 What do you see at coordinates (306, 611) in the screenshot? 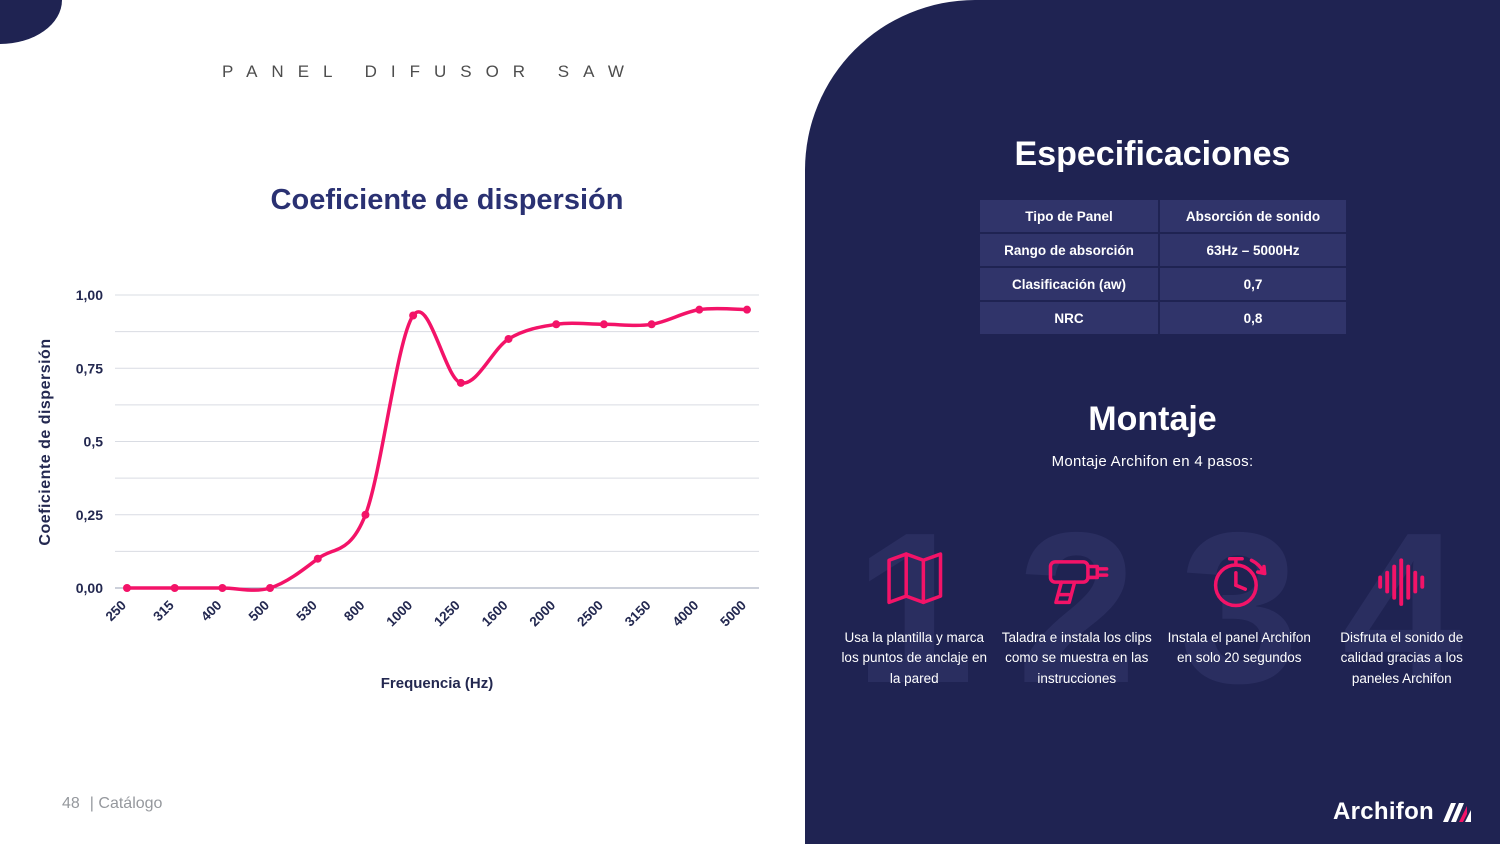
I see `x-tick-label: 530` at bounding box center [306, 611].